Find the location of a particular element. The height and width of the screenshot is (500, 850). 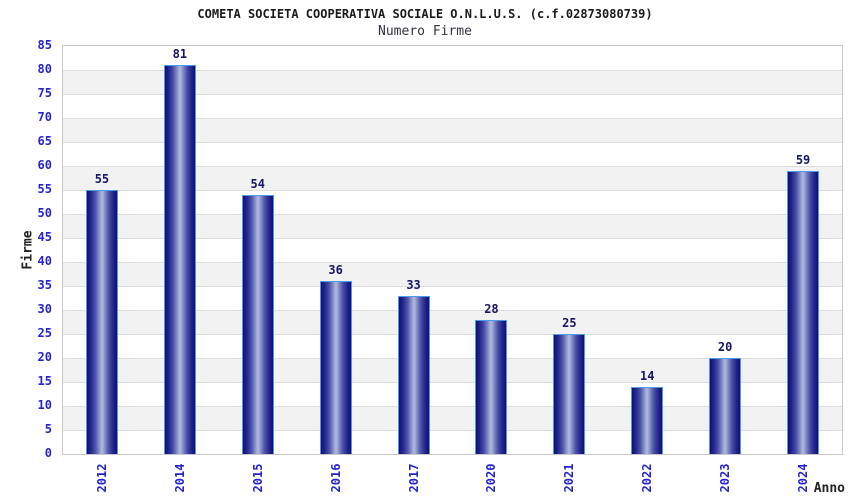

y-tick-label: 35 is located at coordinates (44, 285).